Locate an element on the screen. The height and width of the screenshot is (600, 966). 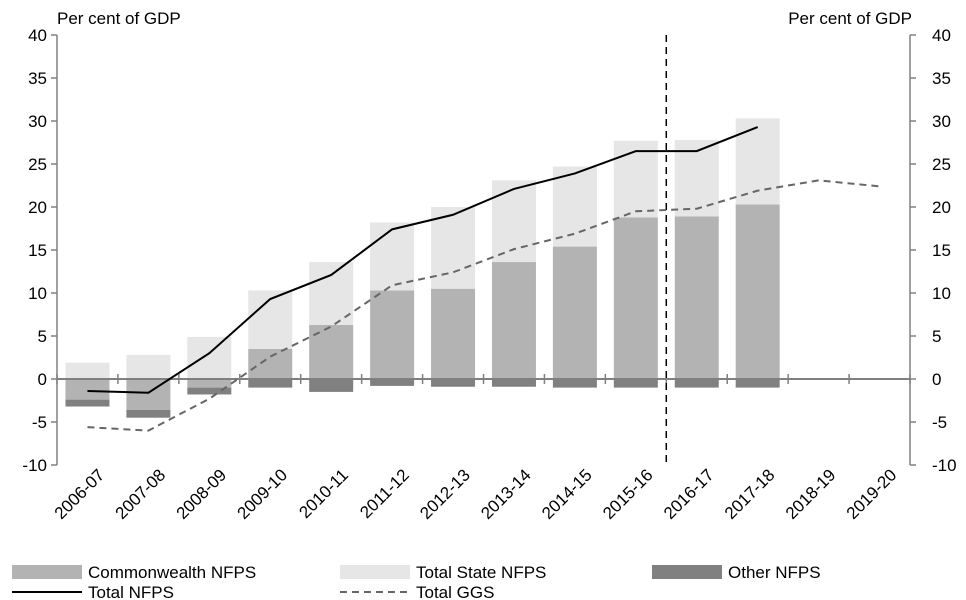
x-tick-label: 2018-19 is located at coordinates (811, 494).